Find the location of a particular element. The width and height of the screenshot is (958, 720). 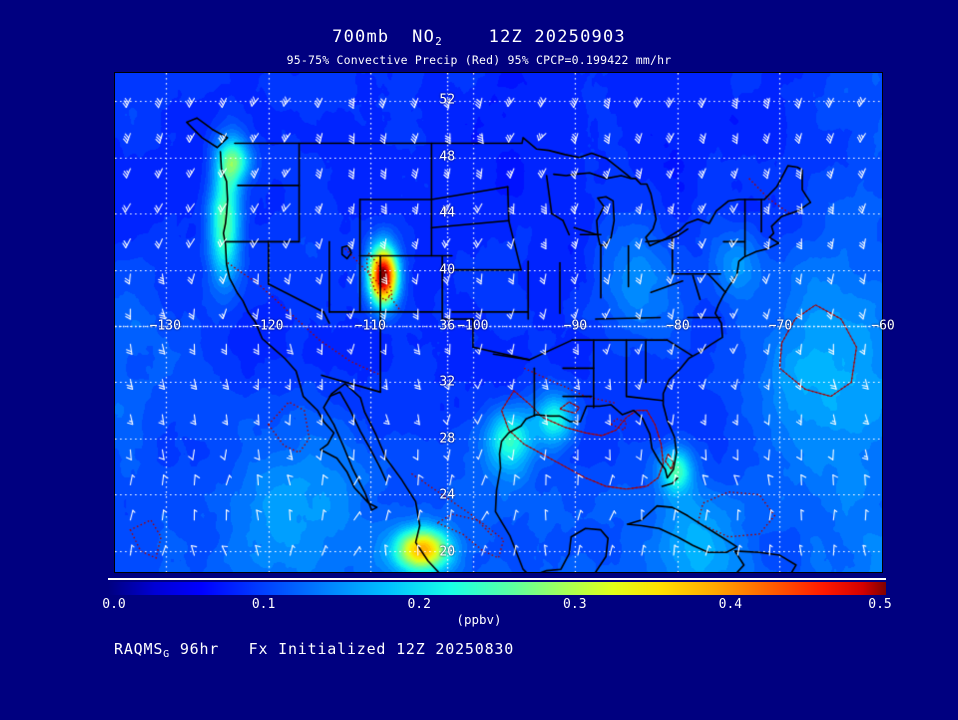

title-species-subscript: 2 is located at coordinates (439, 41).